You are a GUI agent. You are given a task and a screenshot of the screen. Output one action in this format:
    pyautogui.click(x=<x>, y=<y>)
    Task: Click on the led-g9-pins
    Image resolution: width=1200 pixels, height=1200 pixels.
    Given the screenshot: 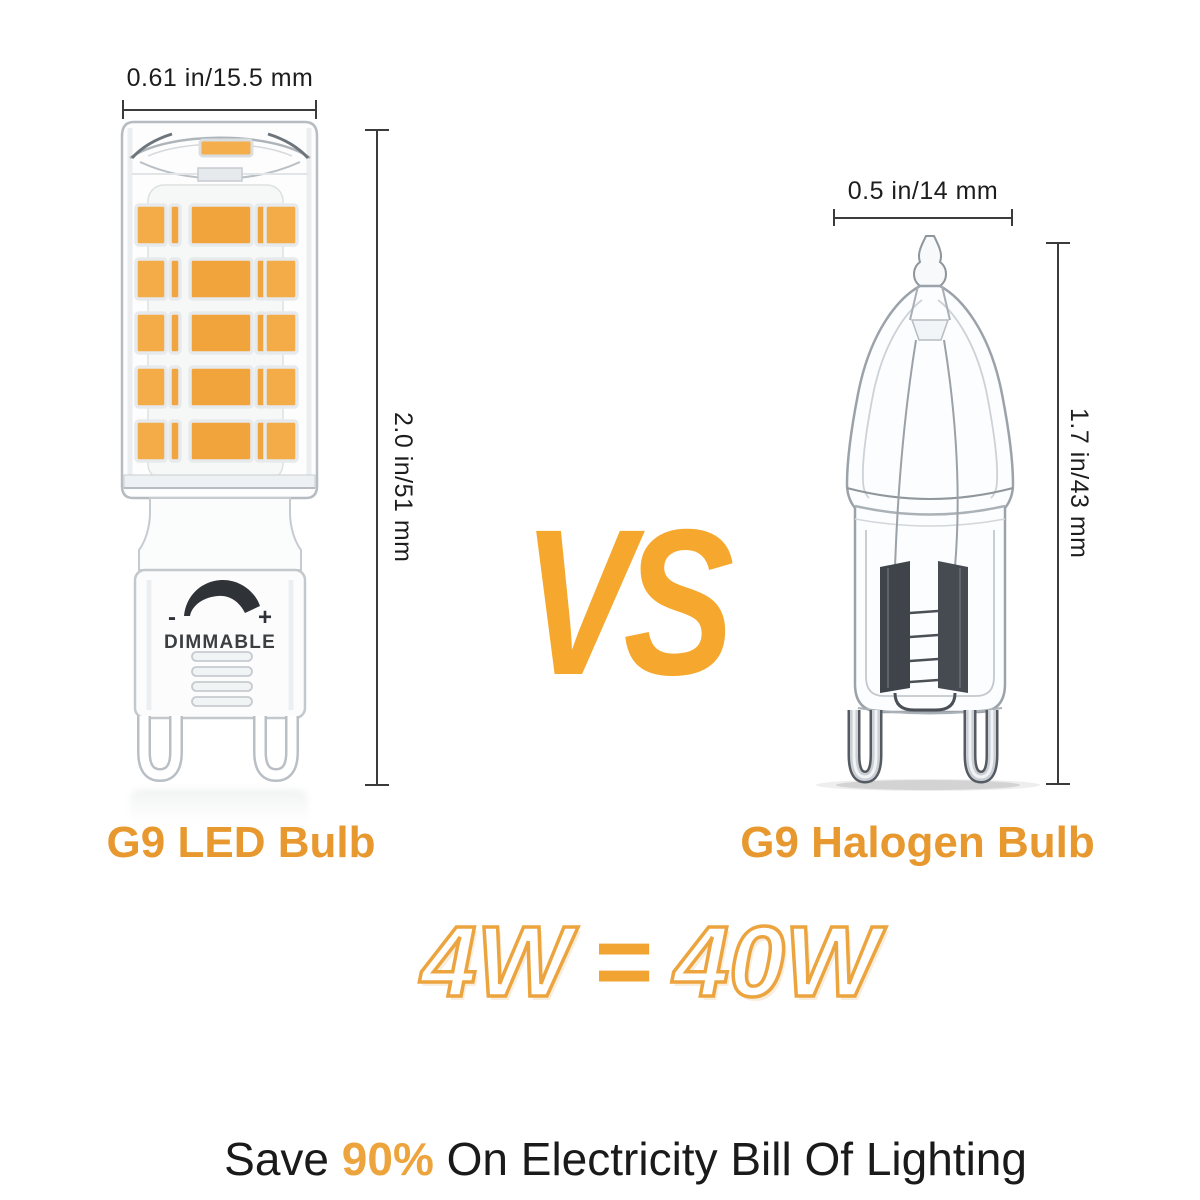 What is the action you would take?
    pyautogui.click(x=218, y=749)
    